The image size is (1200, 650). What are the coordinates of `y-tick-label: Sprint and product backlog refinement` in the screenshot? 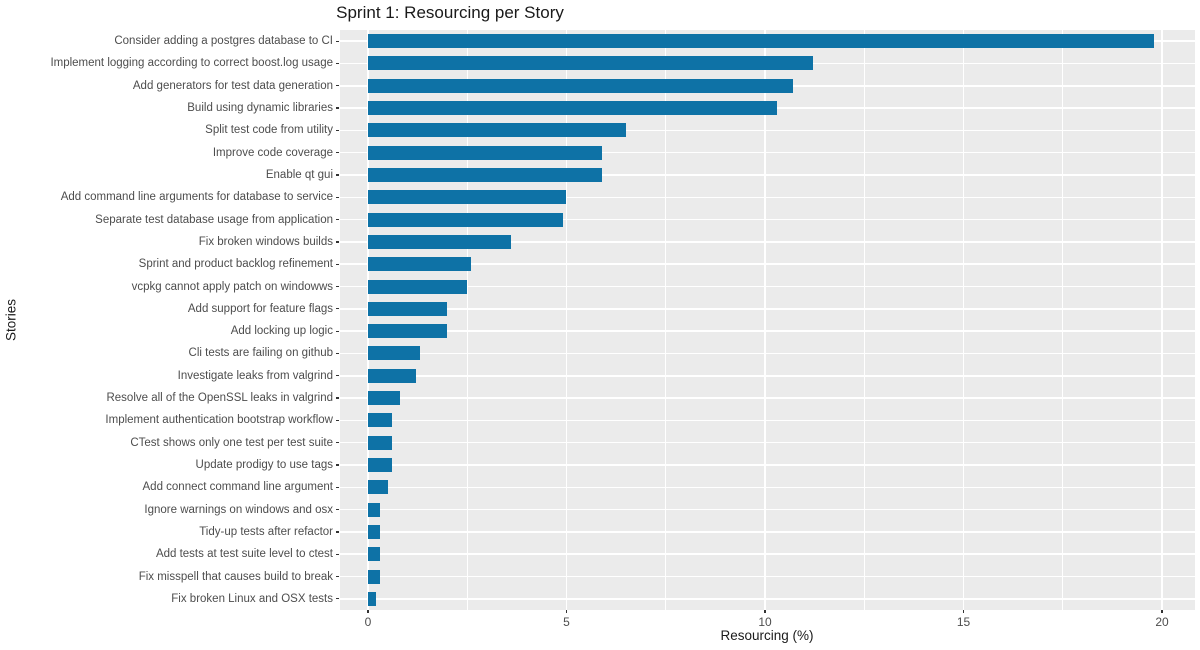 It's located at (235, 264).